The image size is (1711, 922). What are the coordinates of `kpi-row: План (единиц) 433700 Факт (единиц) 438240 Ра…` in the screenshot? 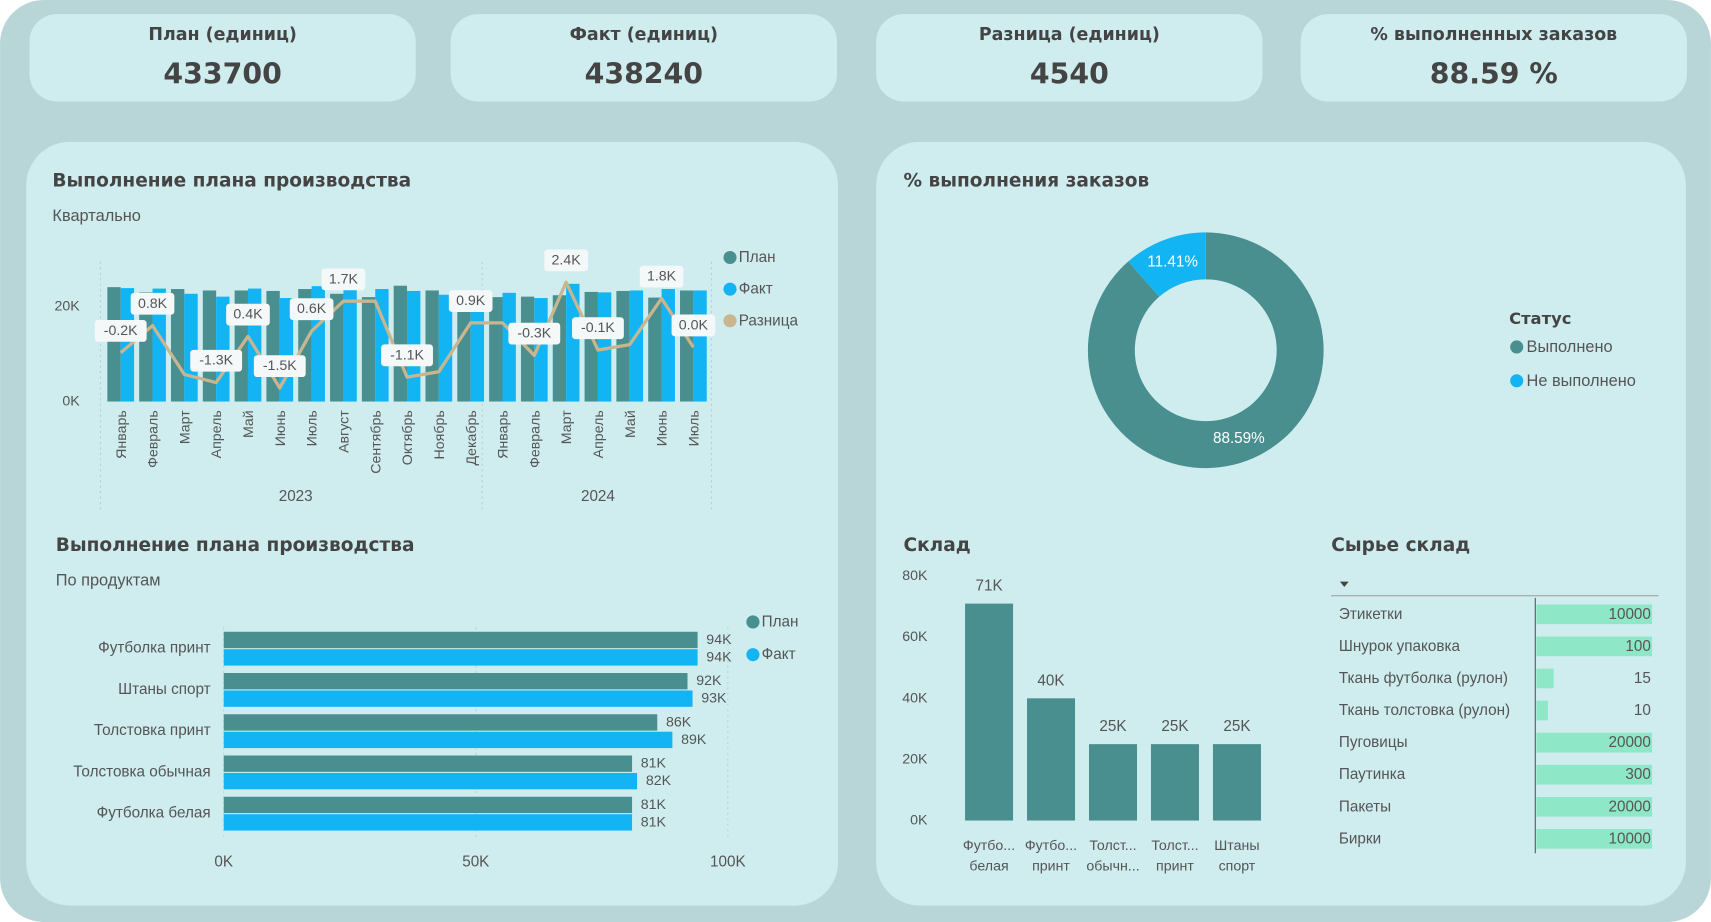 It's located at (858, 58).